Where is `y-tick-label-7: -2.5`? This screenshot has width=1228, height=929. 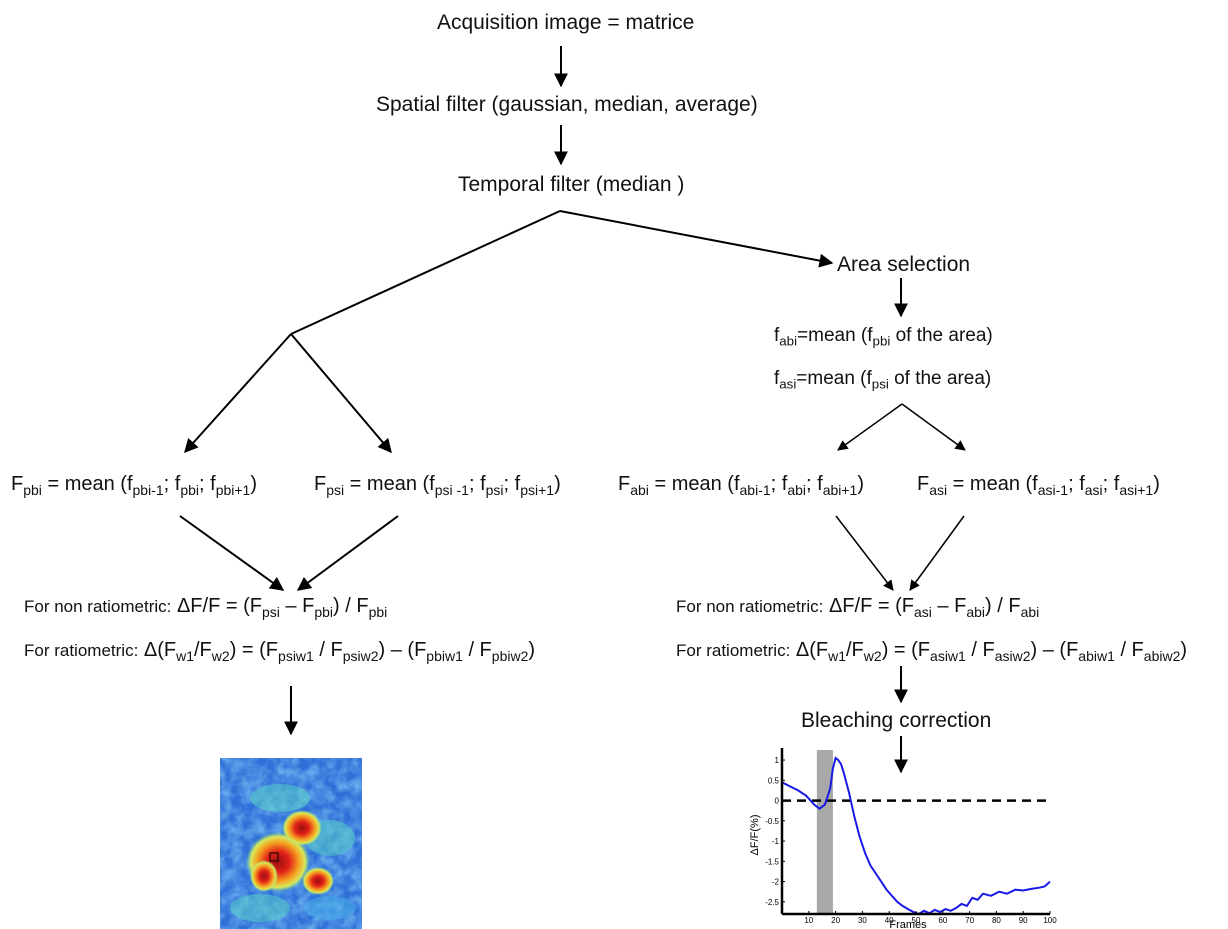 y-tick-label-7: -2.5 is located at coordinates (772, 902).